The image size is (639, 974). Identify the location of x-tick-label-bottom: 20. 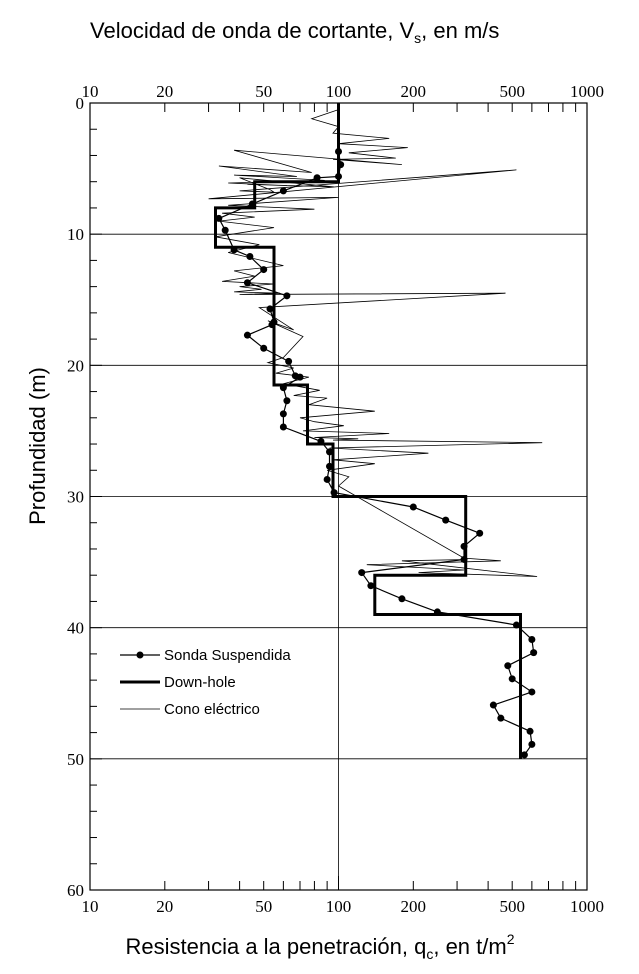
(164, 906).